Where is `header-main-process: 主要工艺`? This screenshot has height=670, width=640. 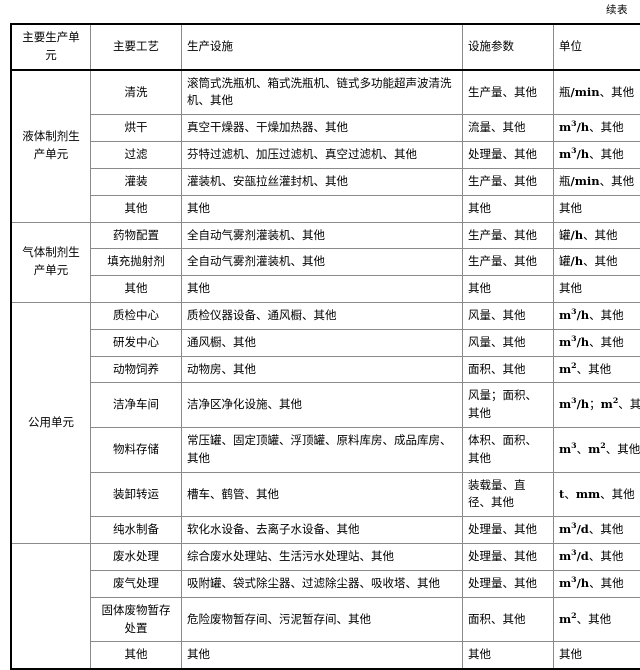 header-main-process: 主要工艺 is located at coordinates (136, 47).